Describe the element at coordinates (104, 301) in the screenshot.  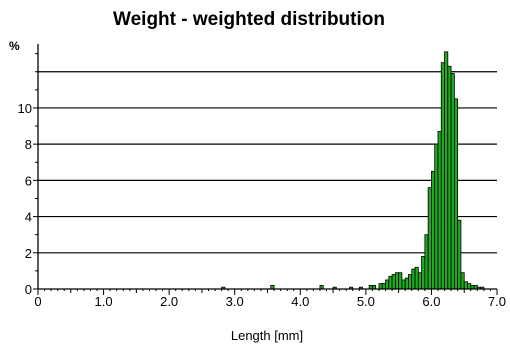
I see `x-tick-label: 1.0` at that location.